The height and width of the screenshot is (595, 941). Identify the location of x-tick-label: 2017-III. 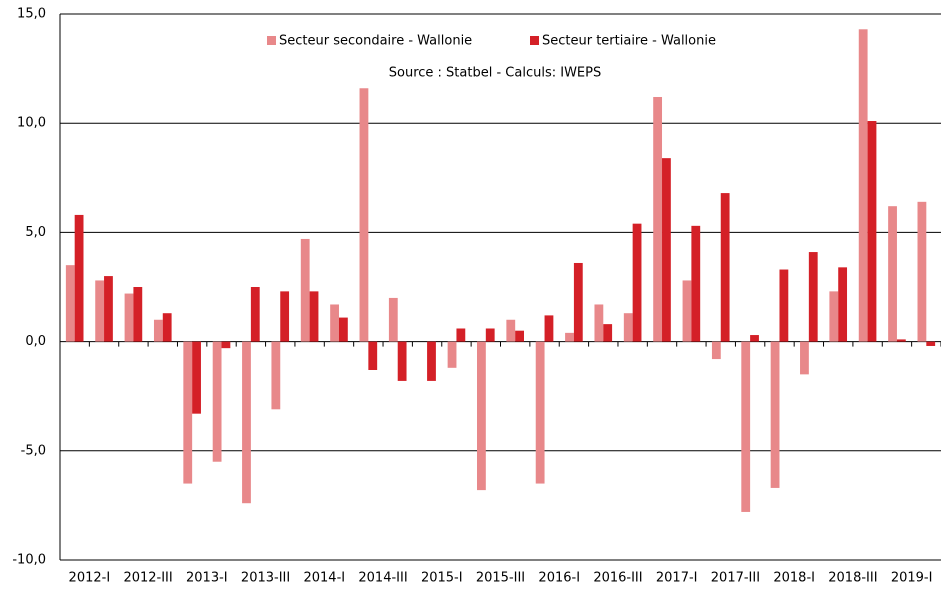
(735, 578).